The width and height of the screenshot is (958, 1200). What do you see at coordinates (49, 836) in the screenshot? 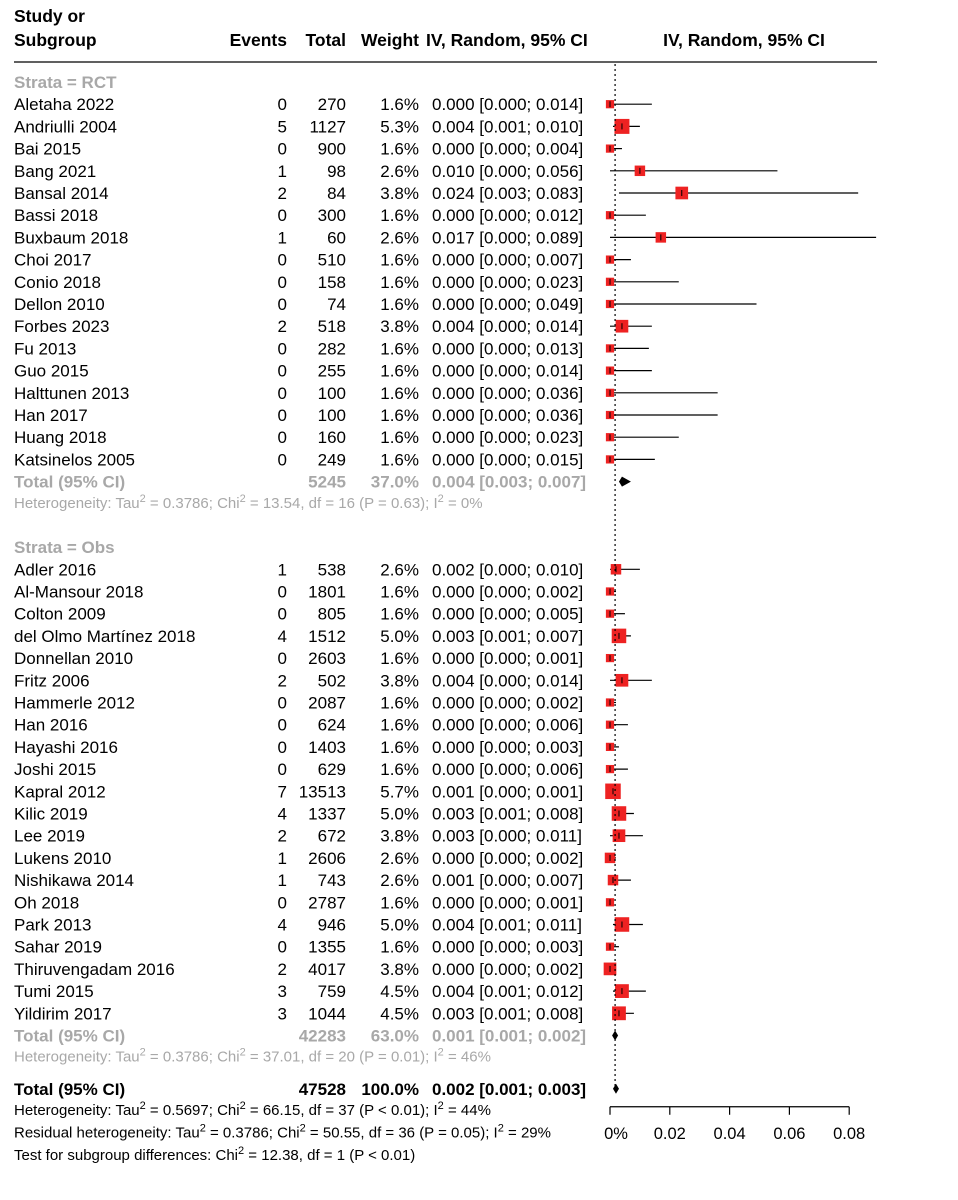
I see `study-label: Lee 2019` at bounding box center [49, 836].